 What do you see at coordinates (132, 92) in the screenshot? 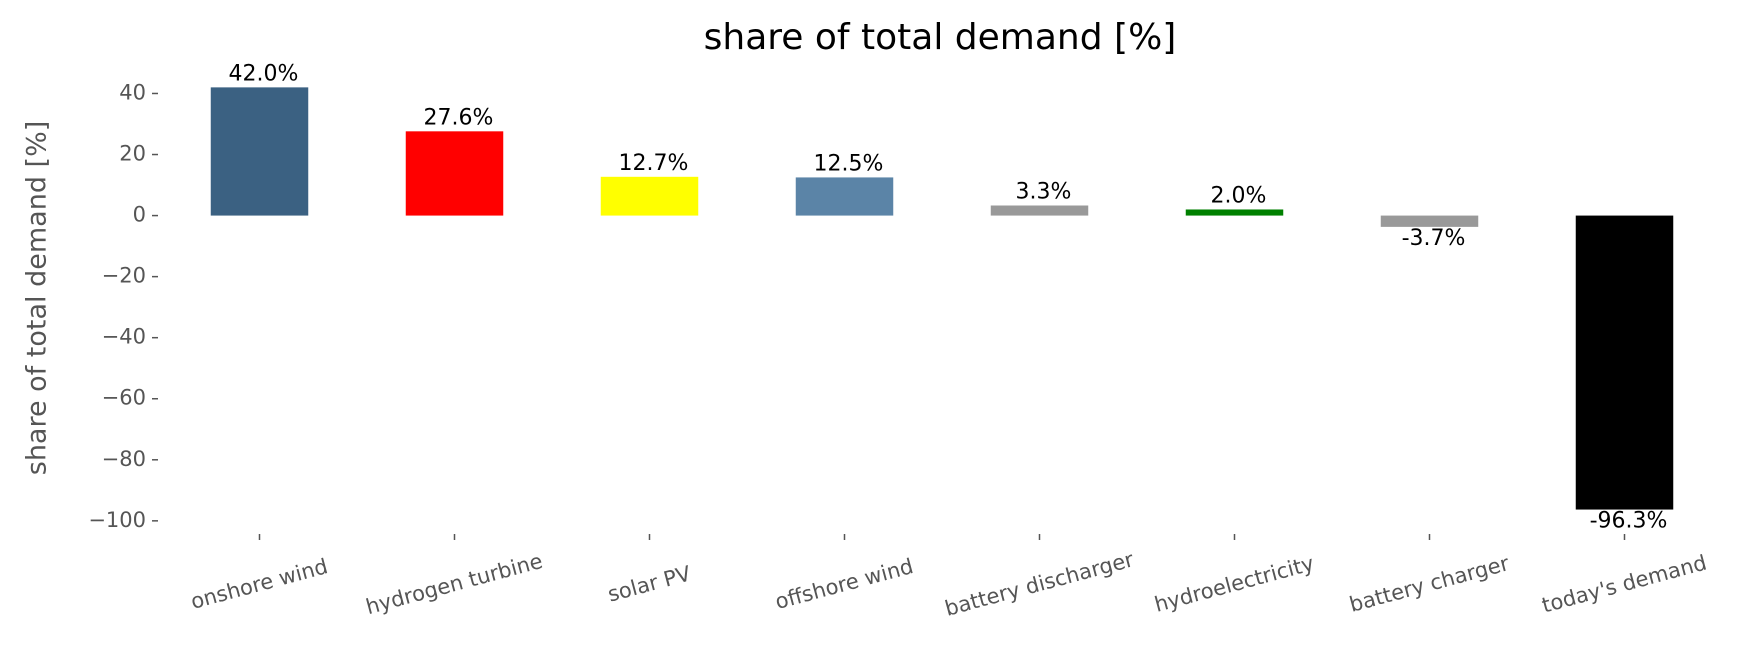
I see `y-tick-label: 40` at bounding box center [132, 92].